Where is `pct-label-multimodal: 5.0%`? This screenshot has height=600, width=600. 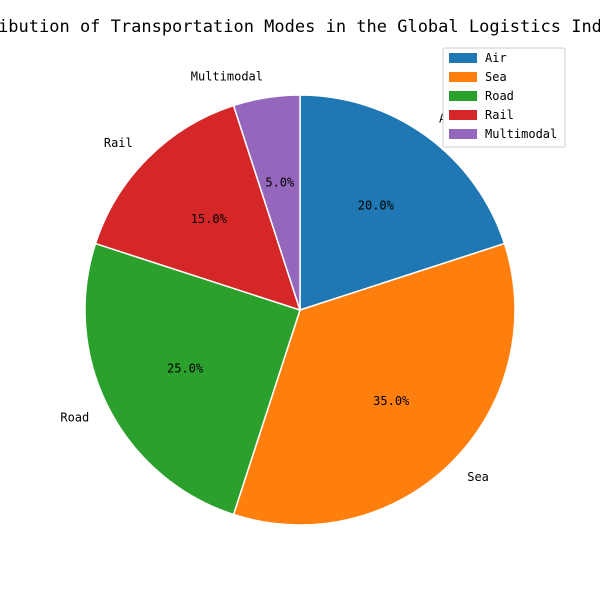
pct-label-multimodal: 5.0% is located at coordinates (280, 183).